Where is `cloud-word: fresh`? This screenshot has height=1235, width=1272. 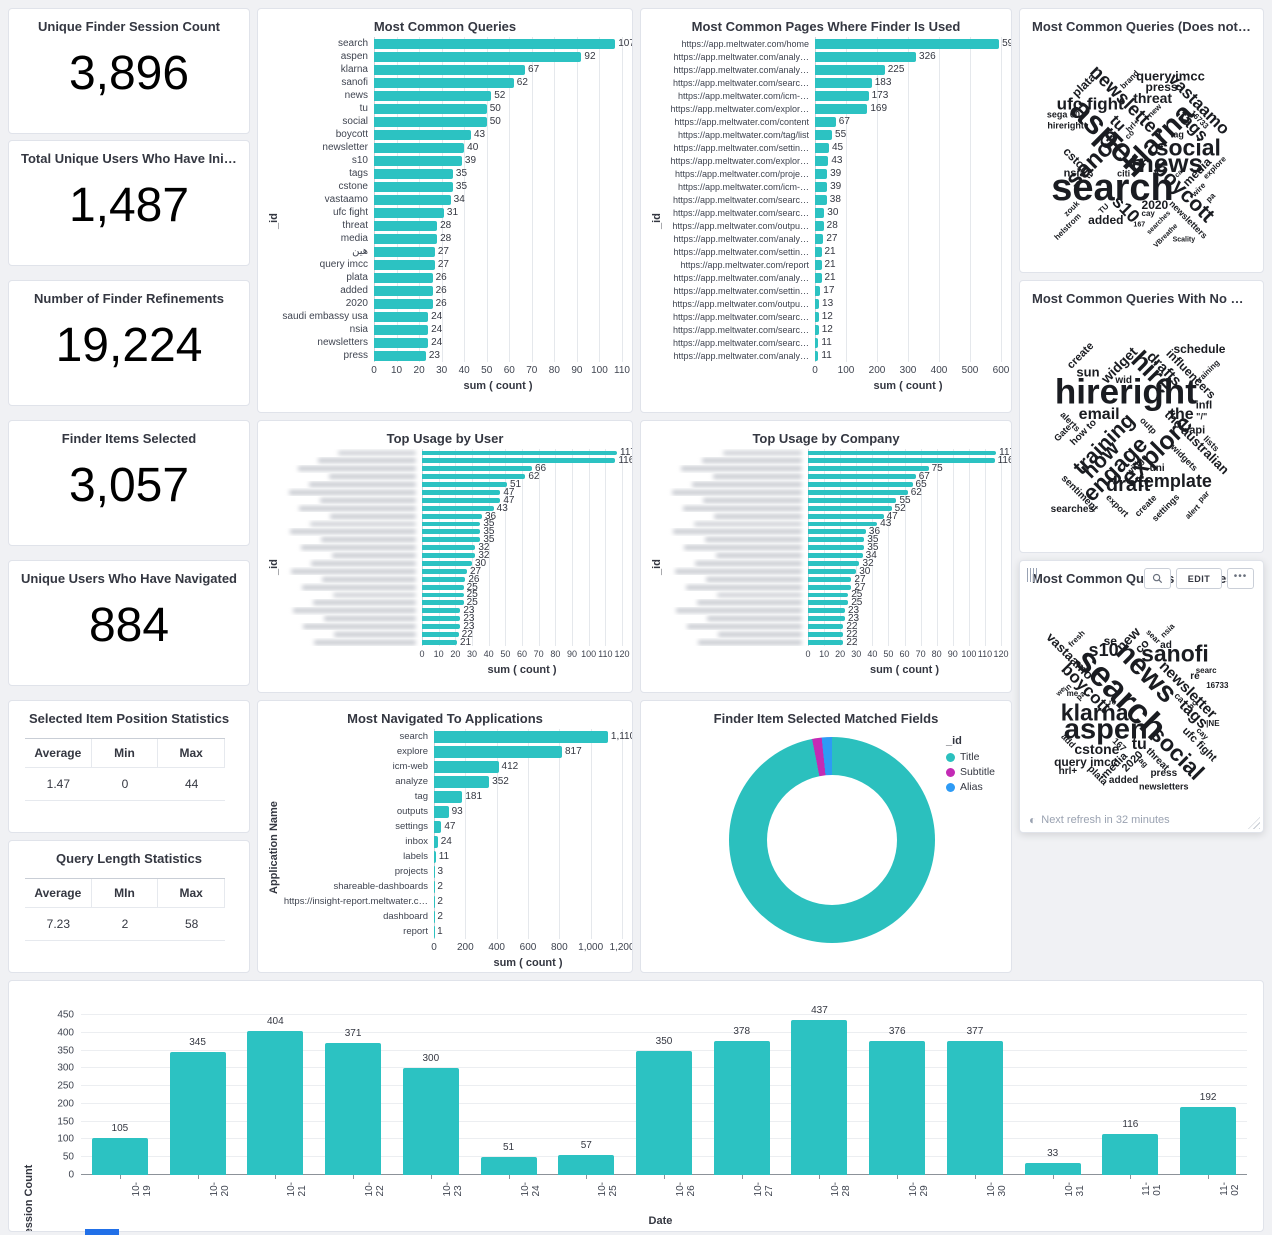
cloud-word: fresh is located at coordinates (1076, 639).